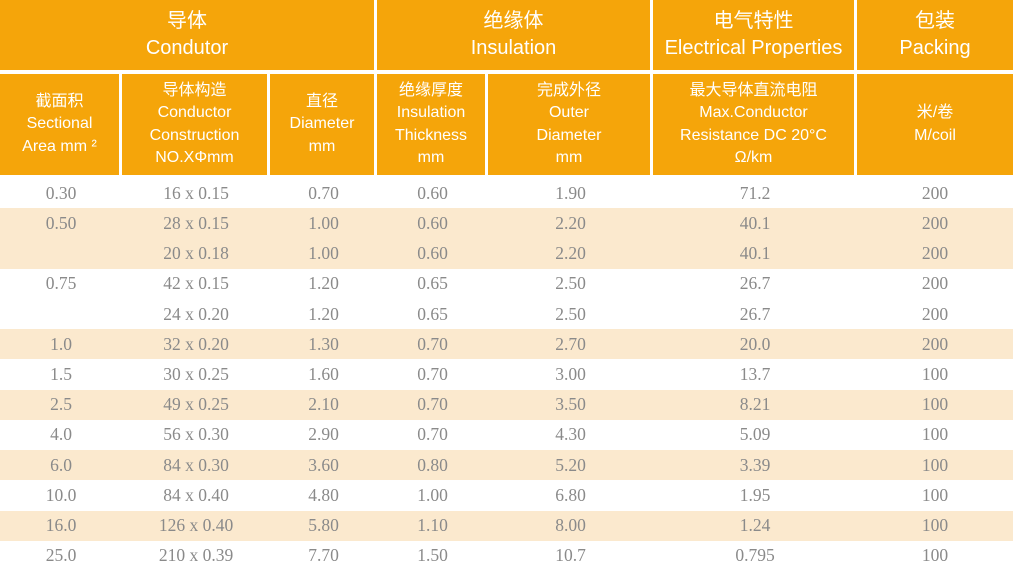  Describe the element at coordinates (570, 192) in the screenshot. I see `cell-outer-diameter: 1.90` at that location.